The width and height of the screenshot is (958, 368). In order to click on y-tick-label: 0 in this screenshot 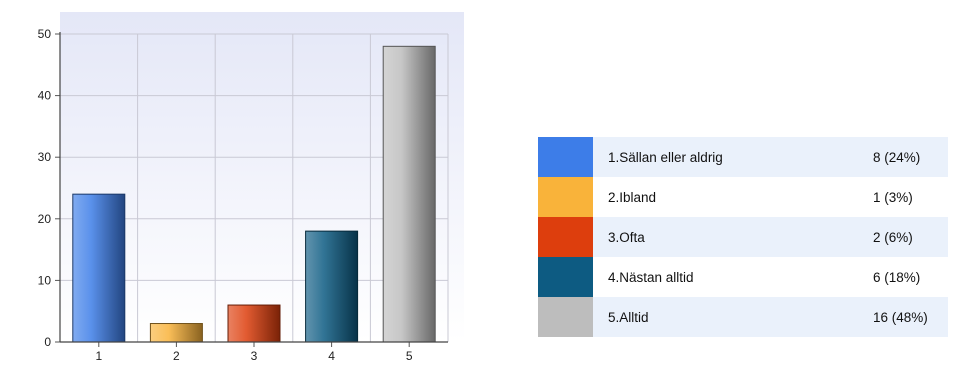, I will do `click(47, 342)`.